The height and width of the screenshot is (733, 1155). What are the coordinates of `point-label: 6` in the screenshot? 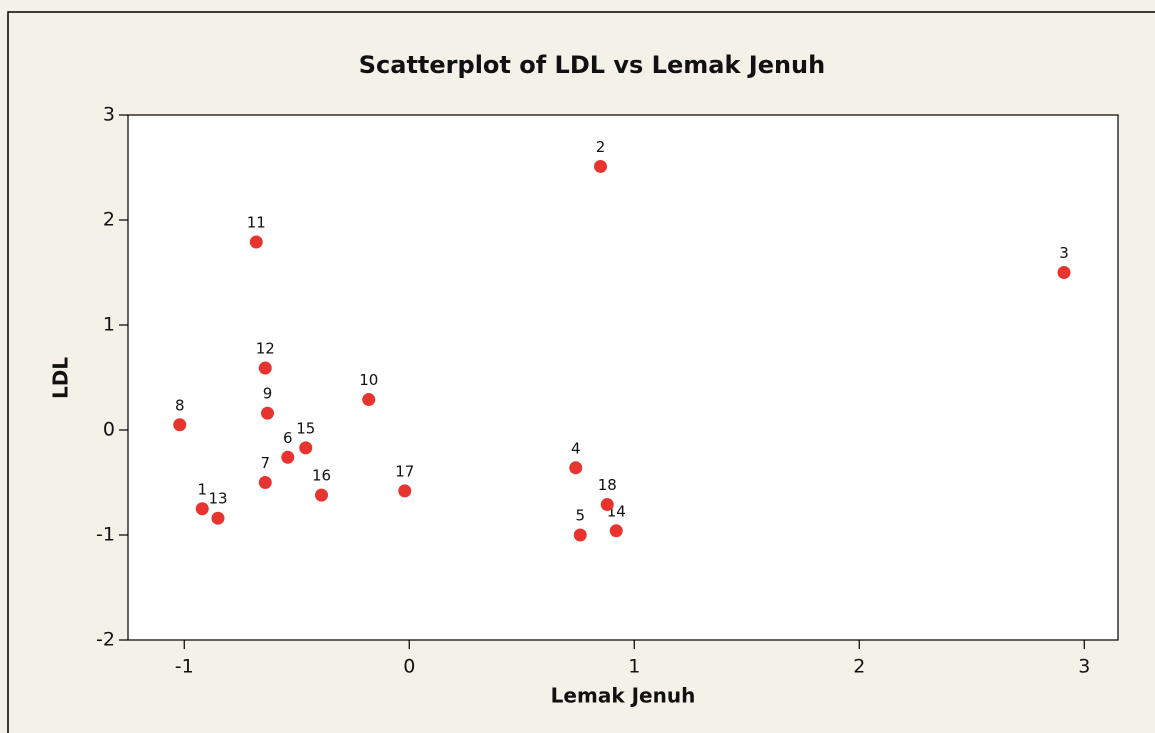 It's located at (288, 438).